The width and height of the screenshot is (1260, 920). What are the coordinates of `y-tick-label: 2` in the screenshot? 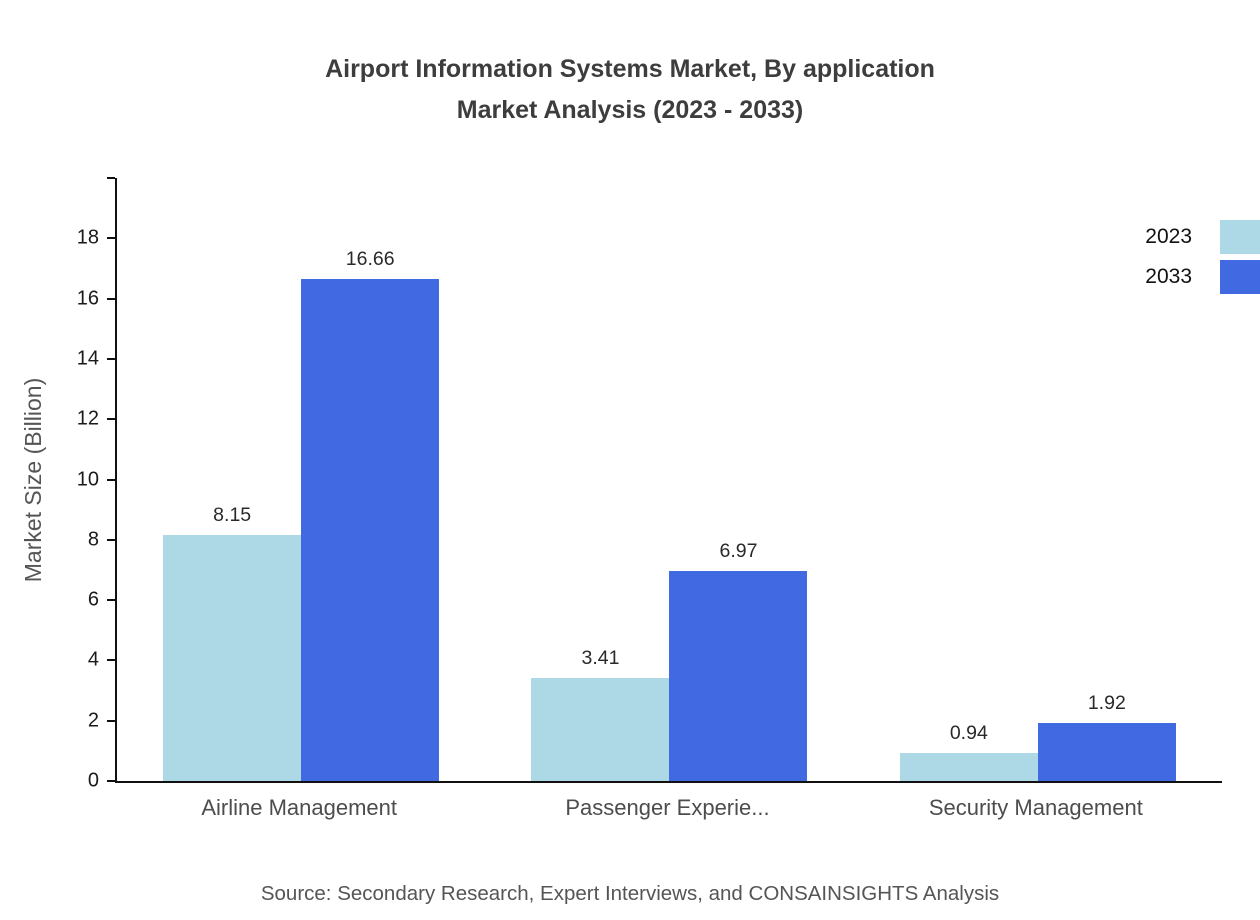 It's located at (93, 720).